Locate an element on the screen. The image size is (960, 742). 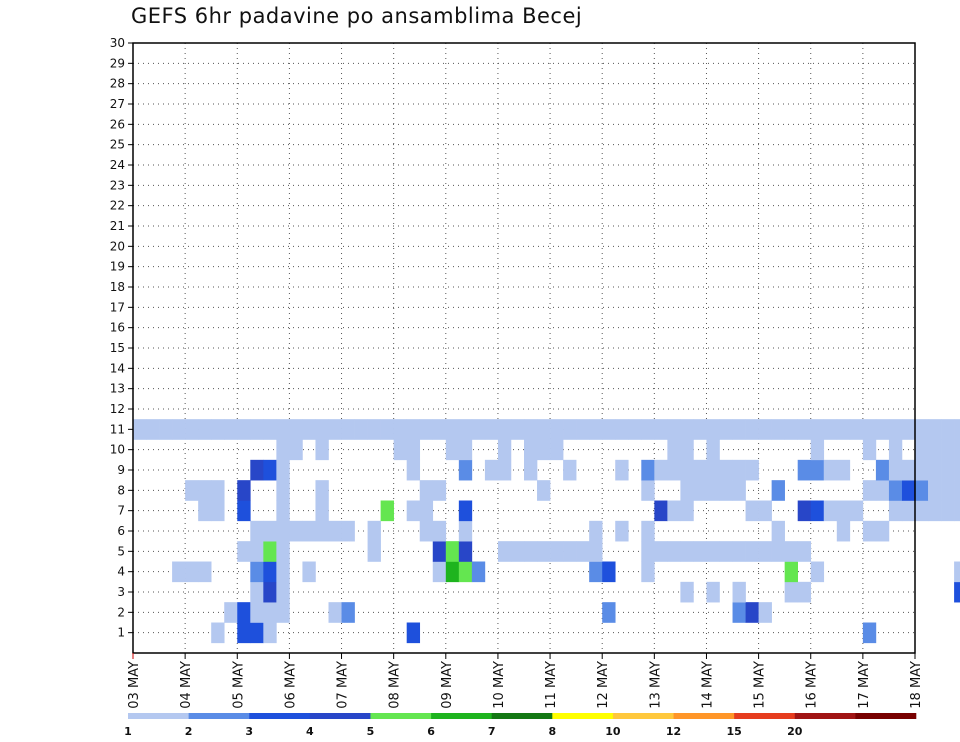
y-tick-label: 22 is located at coordinates (117, 206).